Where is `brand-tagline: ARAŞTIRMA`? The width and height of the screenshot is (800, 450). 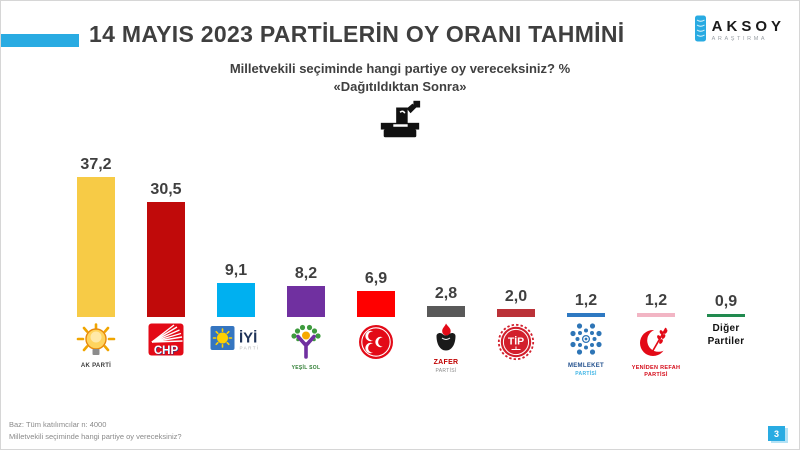
brand-tagline: ARAŞTIRMA is located at coordinates (739, 39).